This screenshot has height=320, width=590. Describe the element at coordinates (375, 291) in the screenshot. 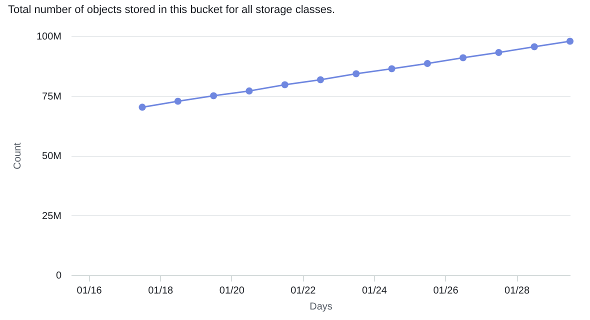

I see `x-tick-label: 01/24` at that location.